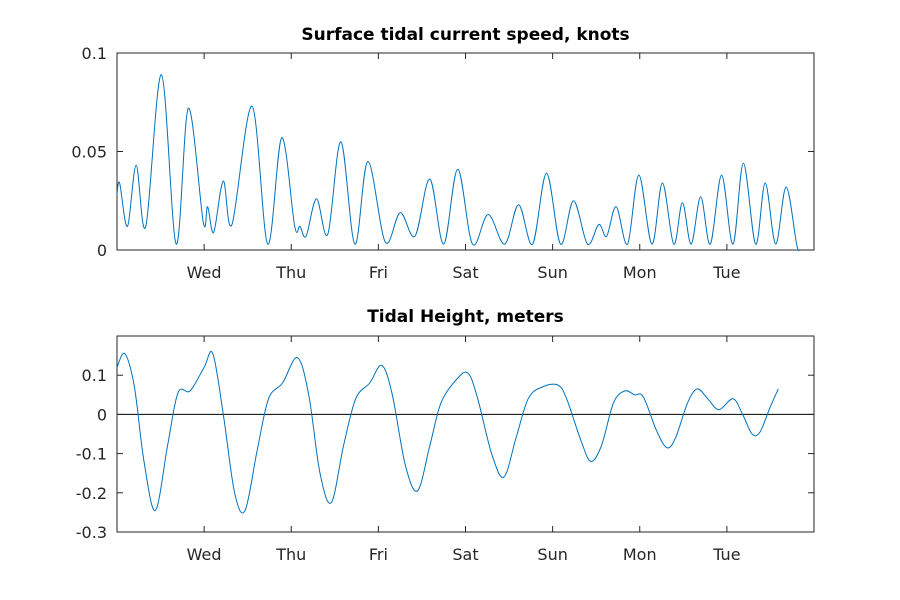 Image resolution: width=900 pixels, height=600 pixels. What do you see at coordinates (89, 152) in the screenshot?
I see `y-tick-label: 0.05` at bounding box center [89, 152].